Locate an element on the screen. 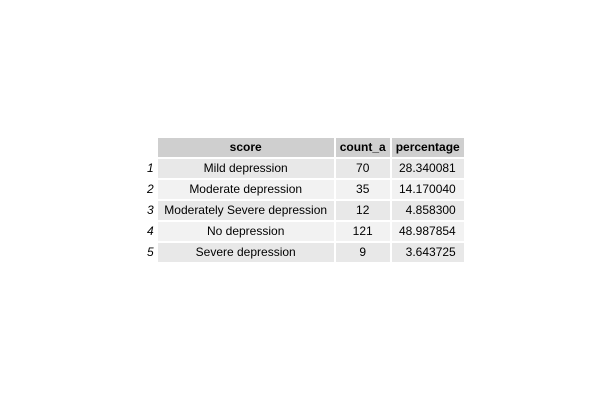 Image resolution: width=600 pixels, height=400 pixels. cell-count-a: 9 is located at coordinates (362, 252).